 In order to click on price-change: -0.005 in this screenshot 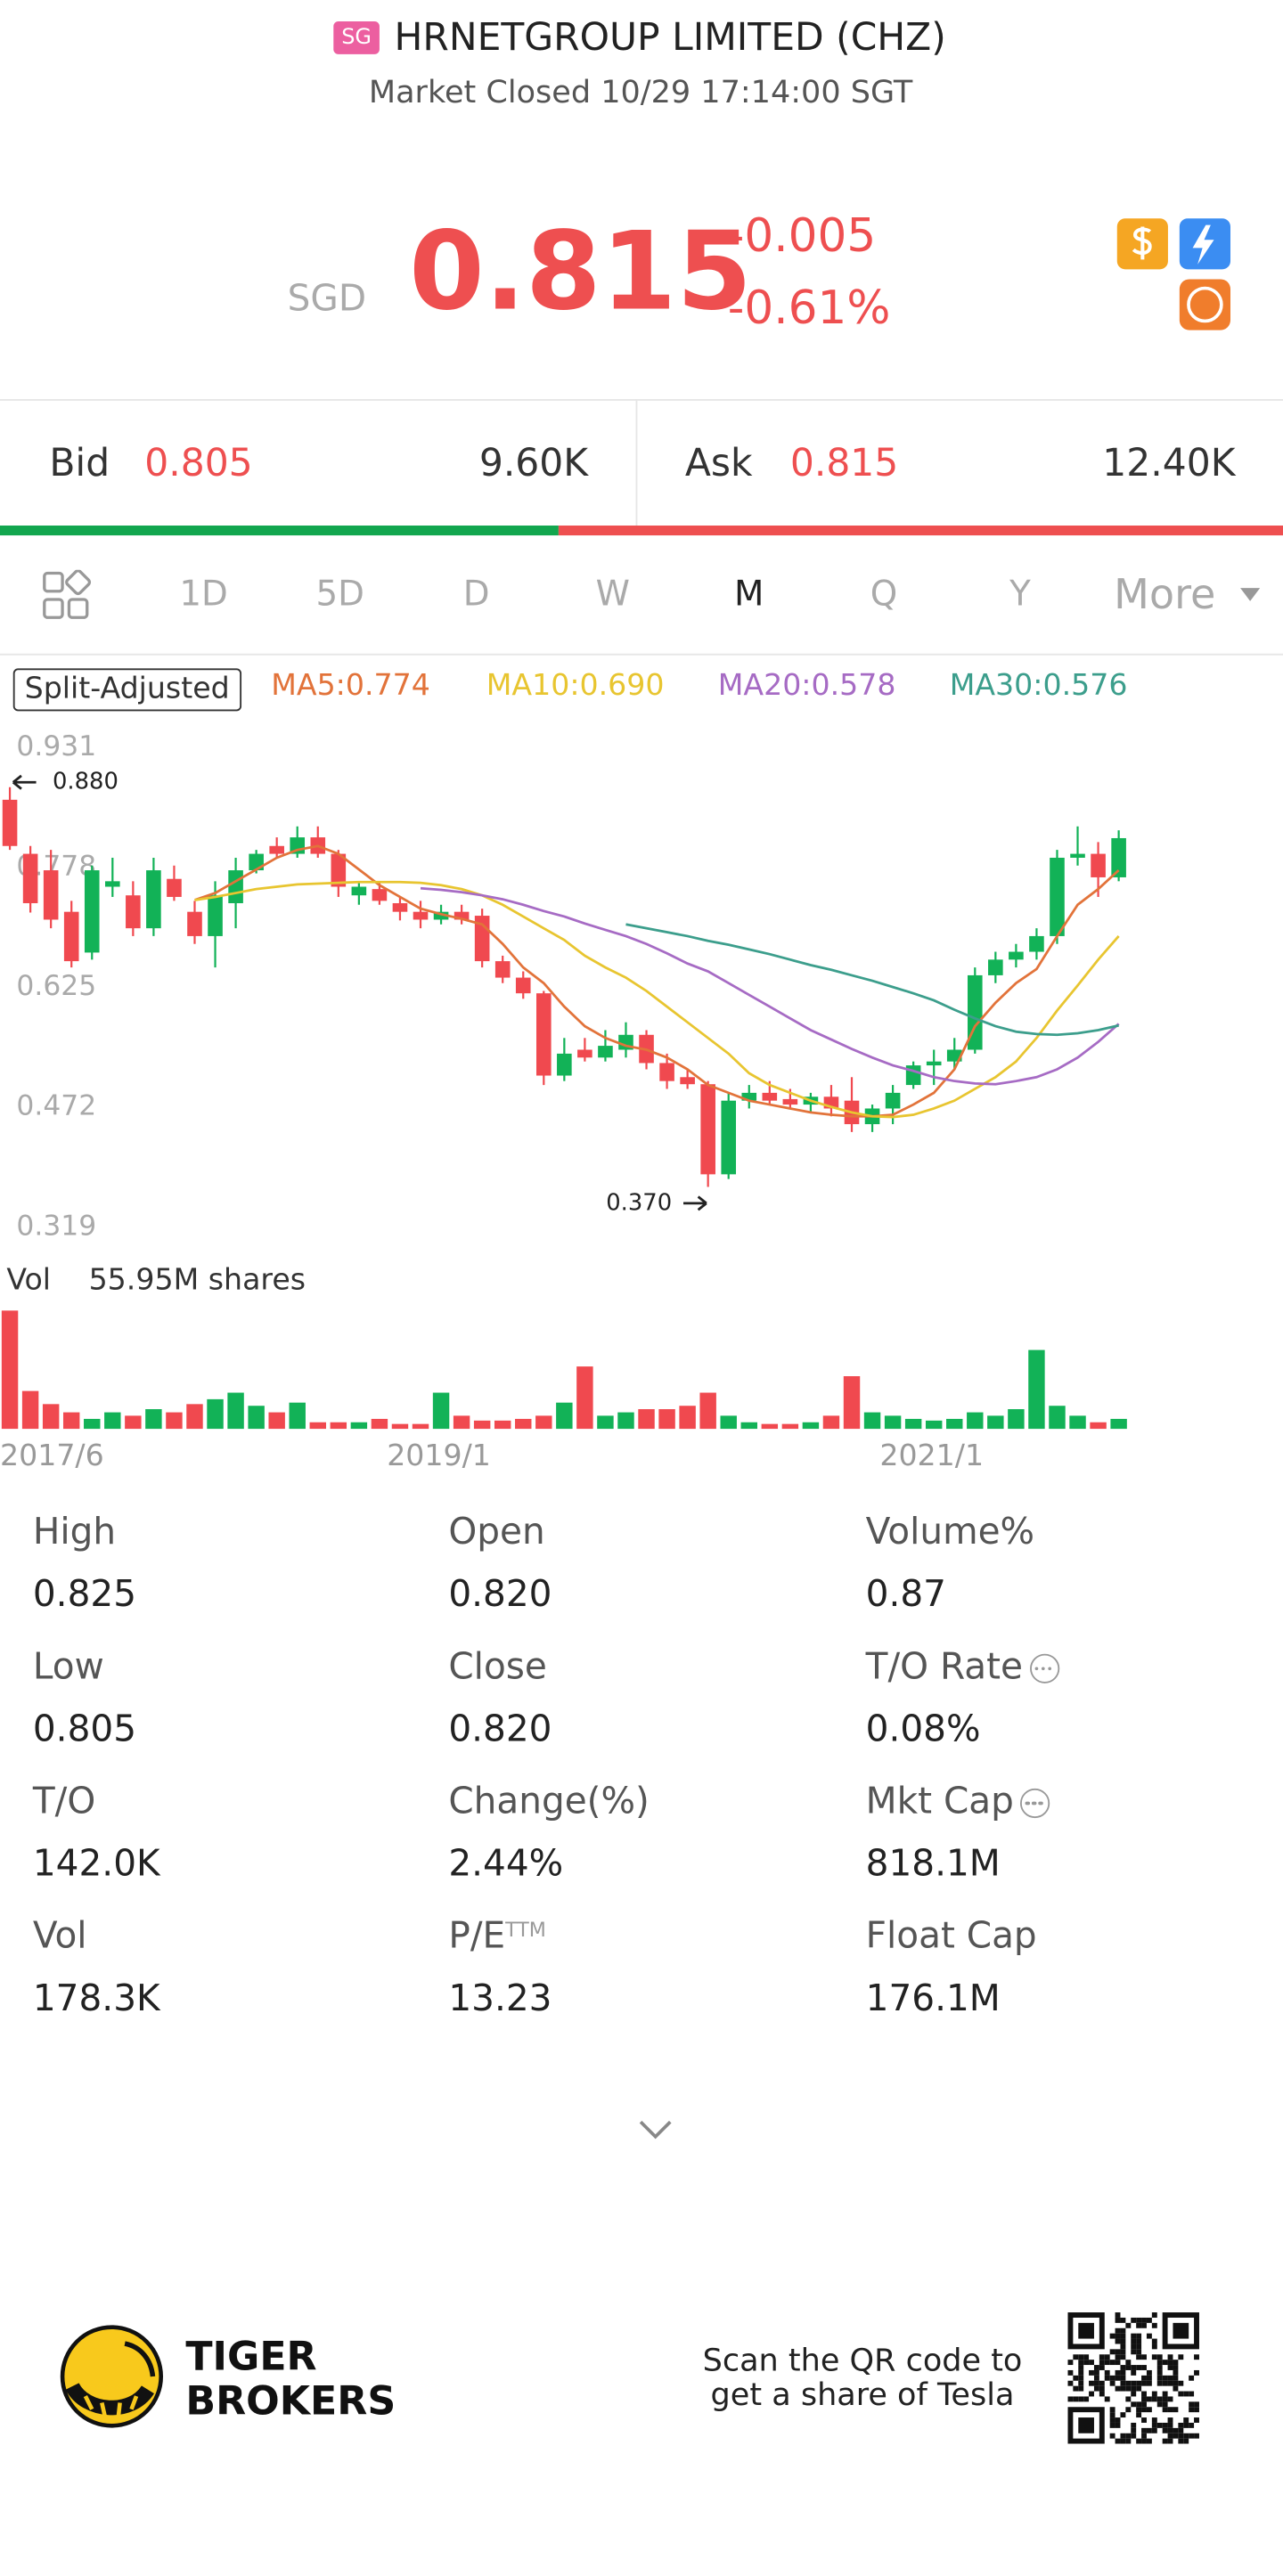, I will do `click(802, 236)`.